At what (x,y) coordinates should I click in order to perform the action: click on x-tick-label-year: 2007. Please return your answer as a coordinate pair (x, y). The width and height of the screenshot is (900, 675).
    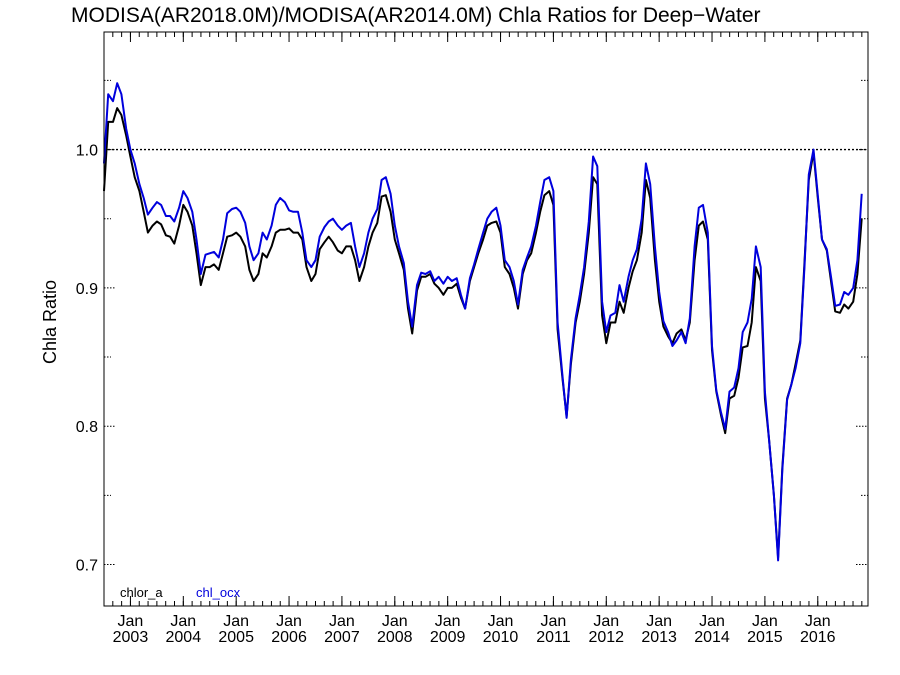
    Looking at the image, I should click on (342, 637).